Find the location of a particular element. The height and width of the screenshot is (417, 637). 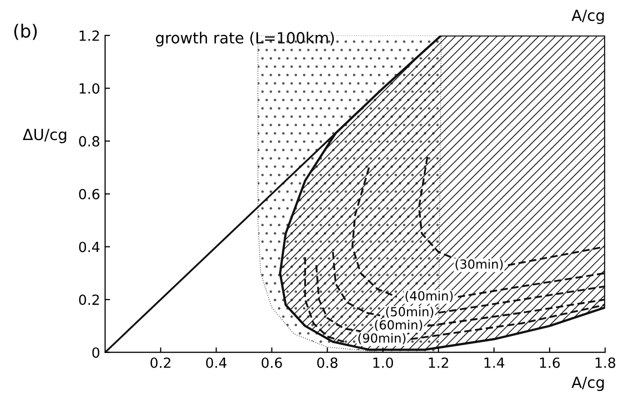

chart-title: growth rate (L=100km) is located at coordinates (245, 39).